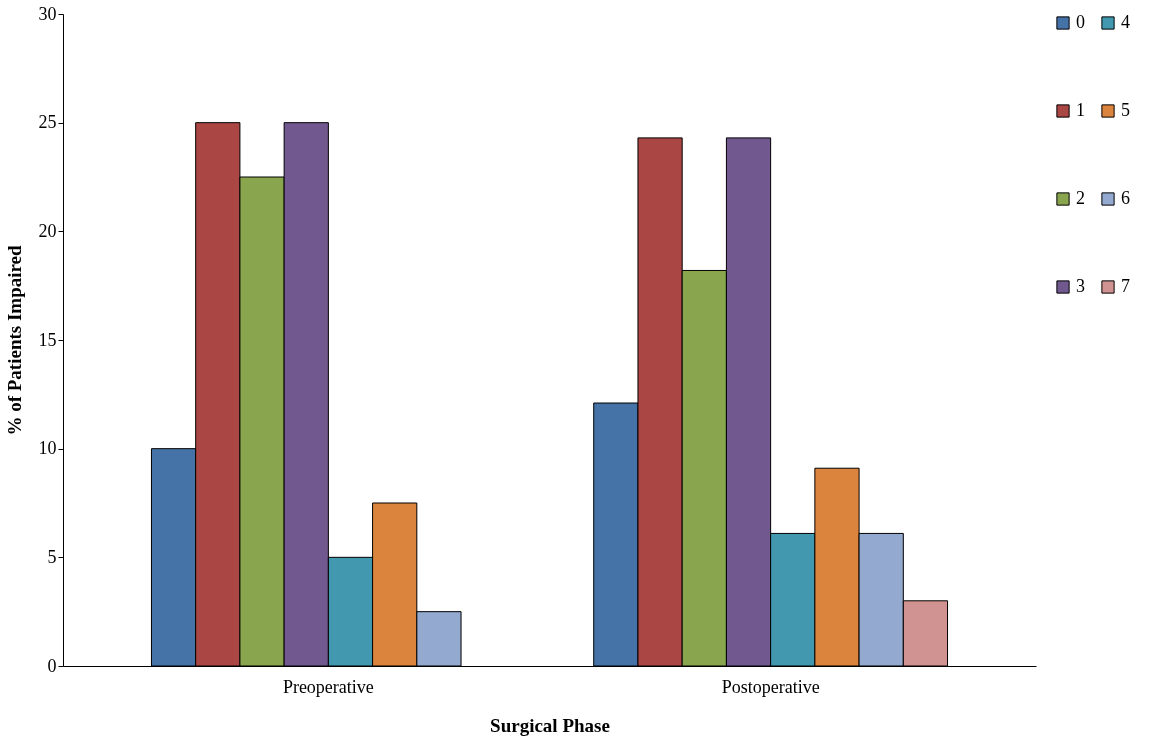 Image resolution: width=1155 pixels, height=754 pixels. I want to click on y-tick-label: 0, so click(52, 665).